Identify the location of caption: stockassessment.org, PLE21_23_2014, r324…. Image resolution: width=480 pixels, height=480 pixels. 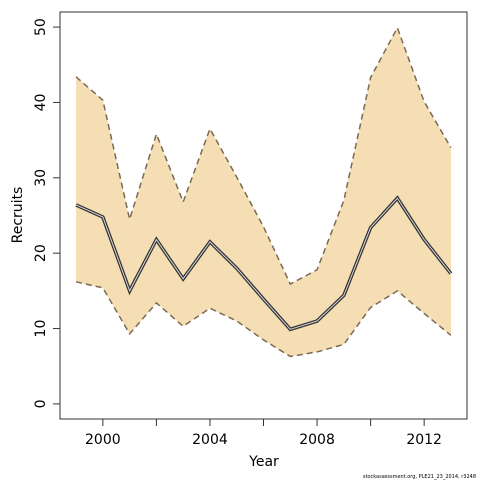
(419, 477).